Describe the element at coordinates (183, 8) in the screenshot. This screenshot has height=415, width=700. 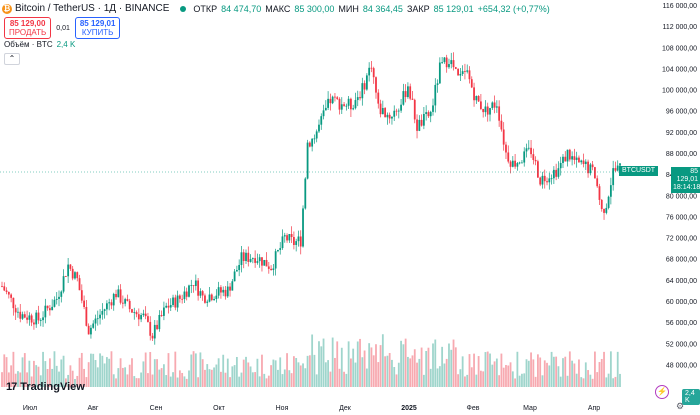
I see `market-status-dot` at that location.